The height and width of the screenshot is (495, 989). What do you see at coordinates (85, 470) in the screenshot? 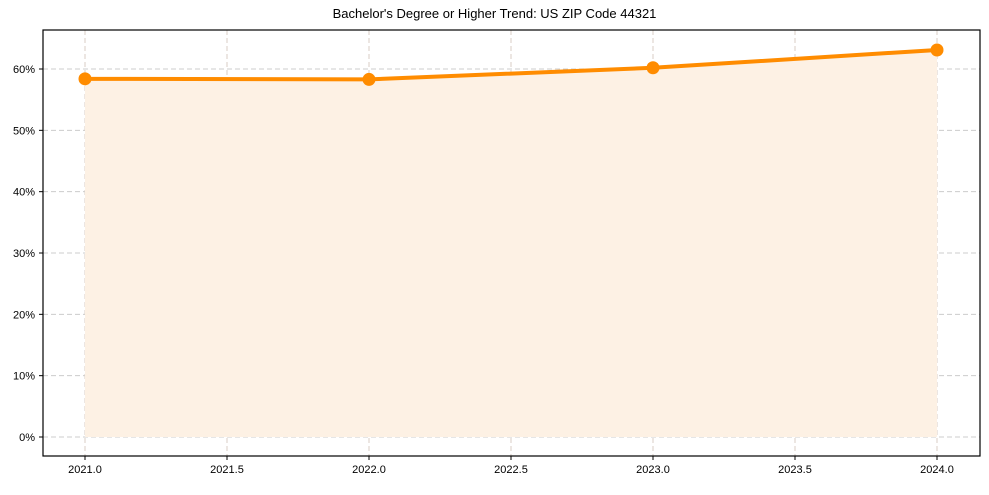
I see `x-tick-label: 2021.0` at bounding box center [85, 470].